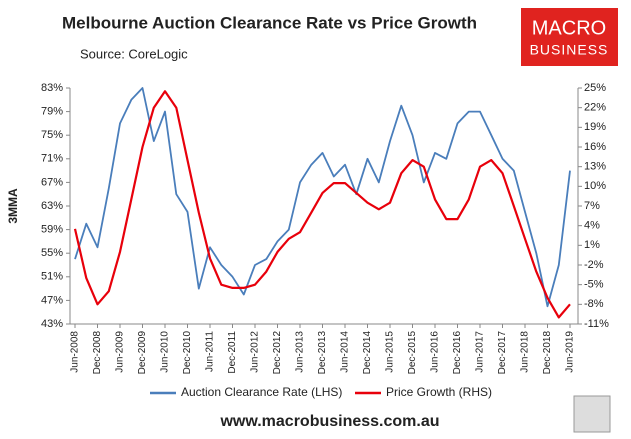 This screenshot has height=439, width=631. Describe the element at coordinates (52, 324) in the screenshot. I see `y-tick-label: 43%` at that location.